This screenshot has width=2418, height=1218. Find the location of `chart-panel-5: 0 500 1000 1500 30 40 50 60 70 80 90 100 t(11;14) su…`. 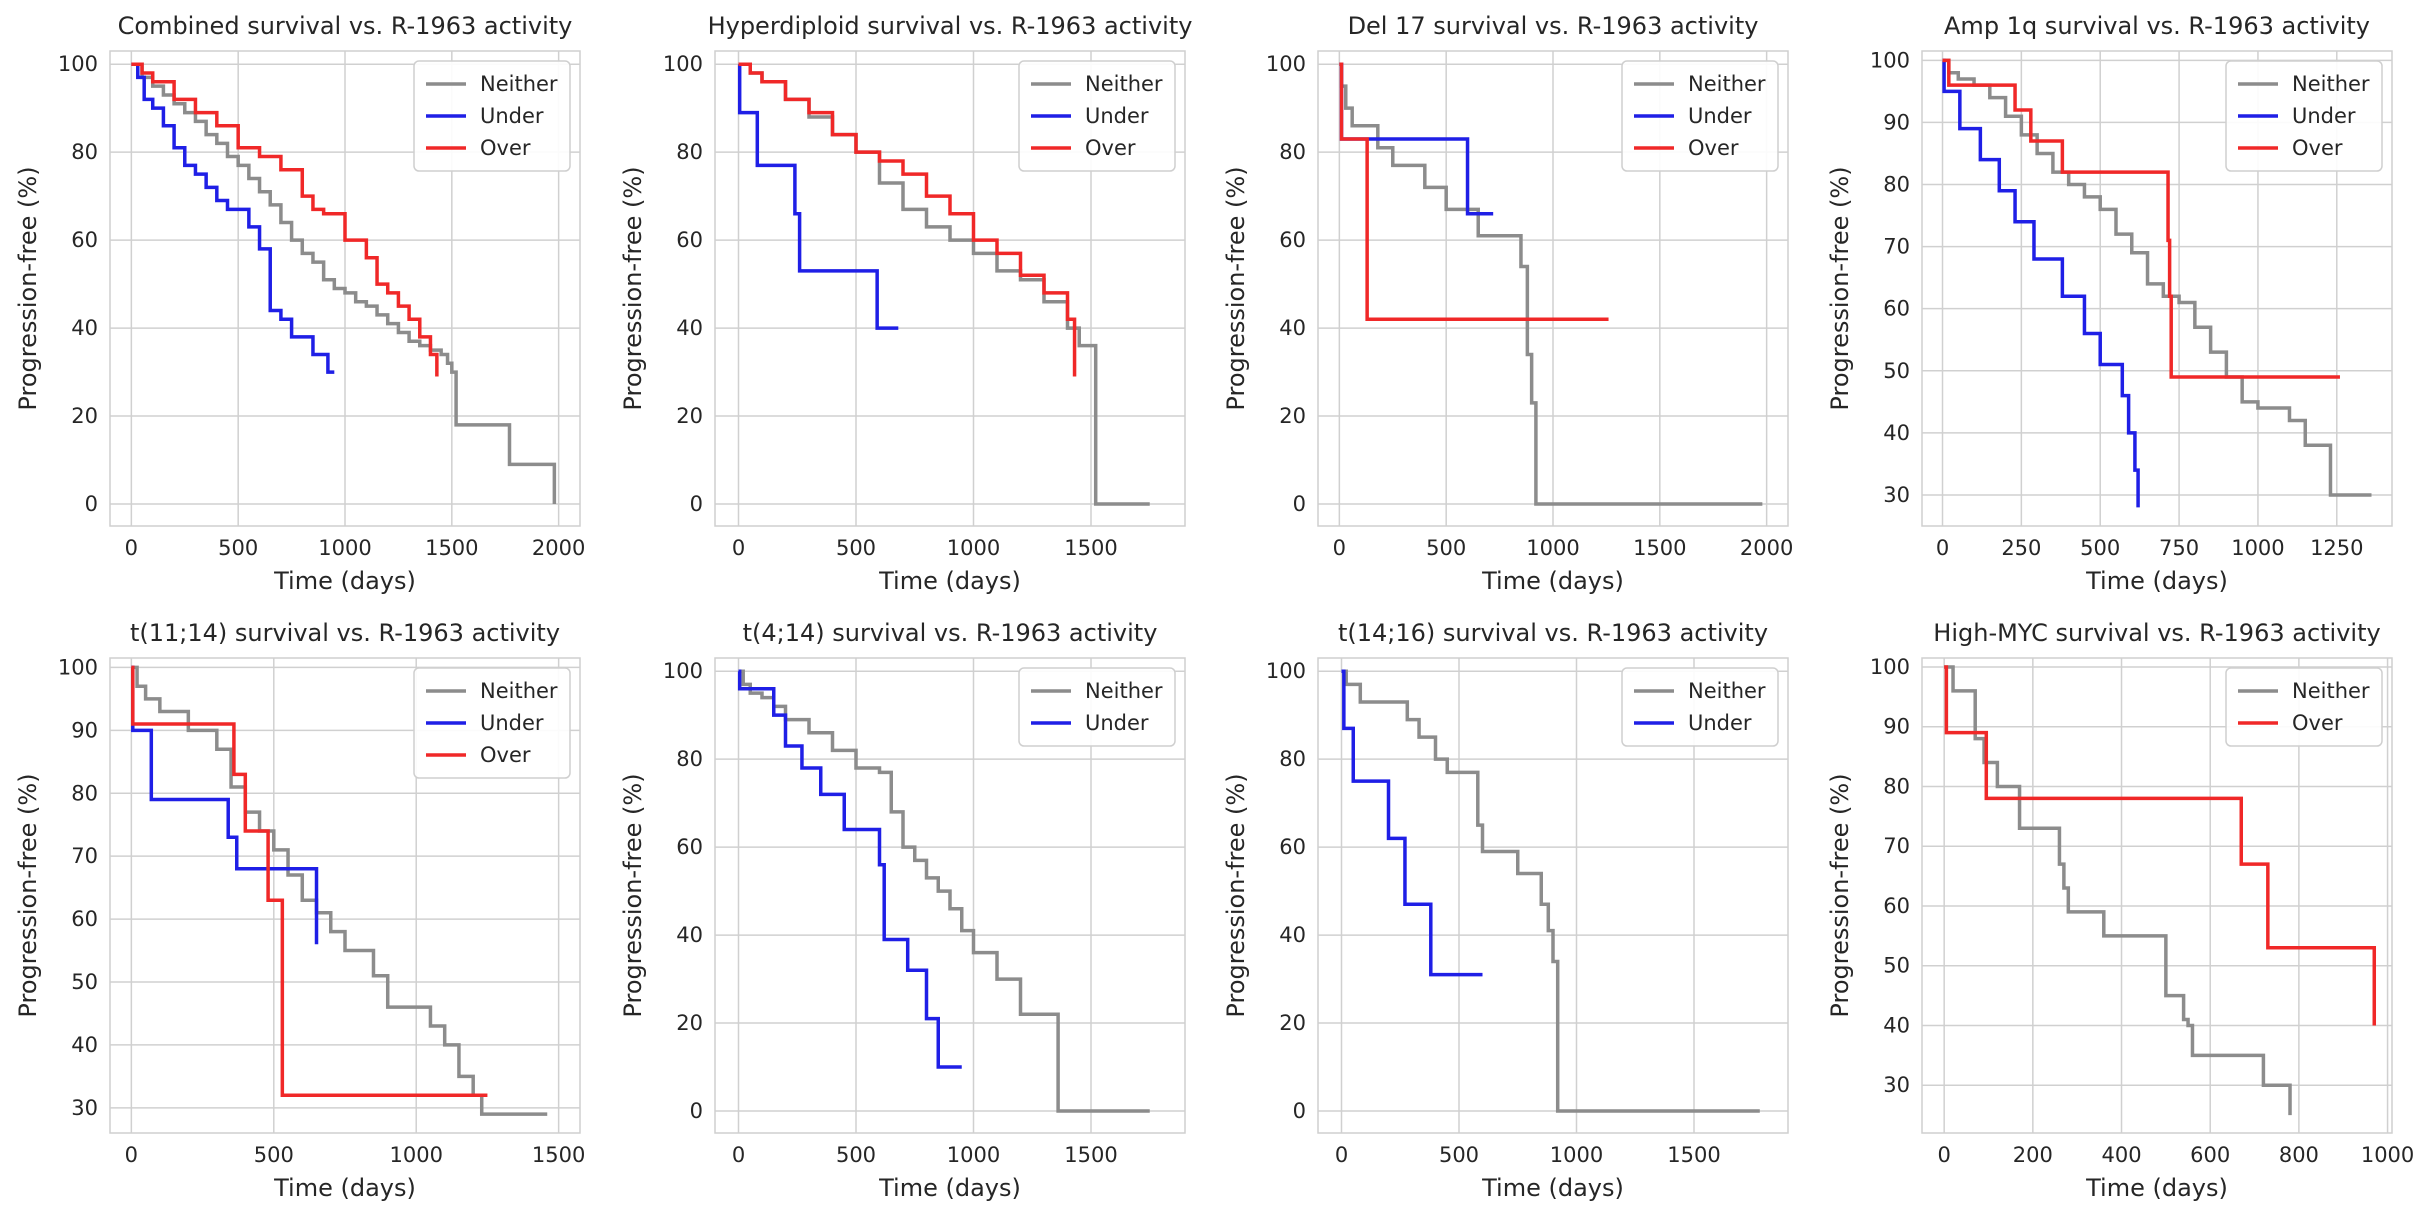

chart-panel-5: 0 500 1000 1500 30 40 50 60 70 80 90 100 t(11;14) su… is located at coordinates (299, 910).